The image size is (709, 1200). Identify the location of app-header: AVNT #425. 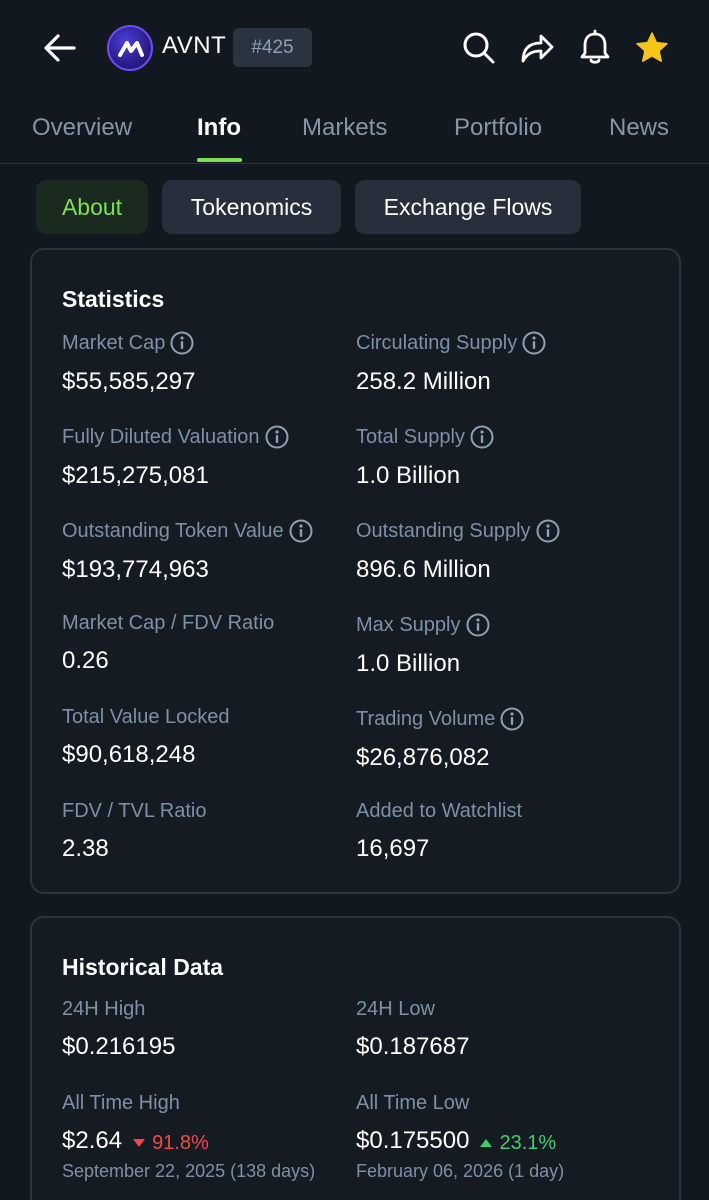
(354, 48).